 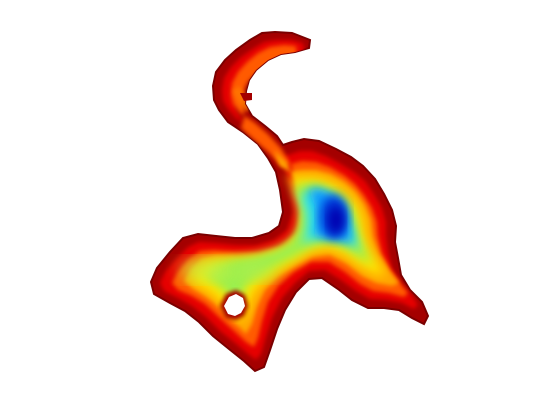 I want to click on island, so click(x=234, y=305).